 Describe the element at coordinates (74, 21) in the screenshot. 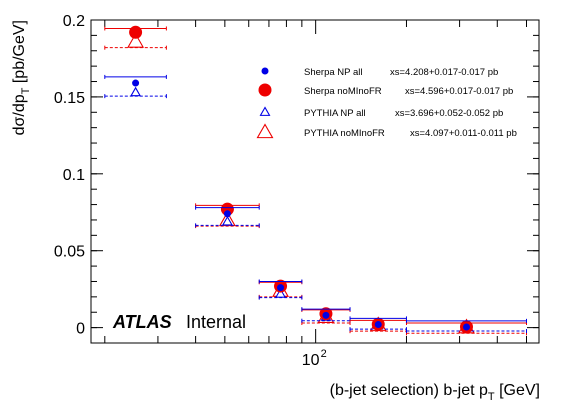

I see `y-tick-label: 0.2` at that location.